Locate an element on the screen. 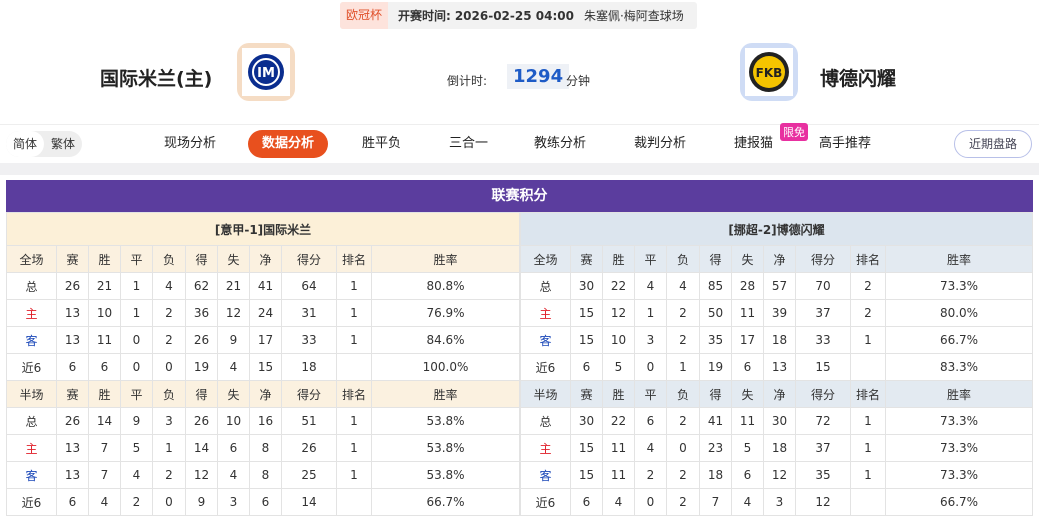 Image resolution: width=1039 pixels, height=520 pixels. cell: 12 is located at coordinates (823, 502).